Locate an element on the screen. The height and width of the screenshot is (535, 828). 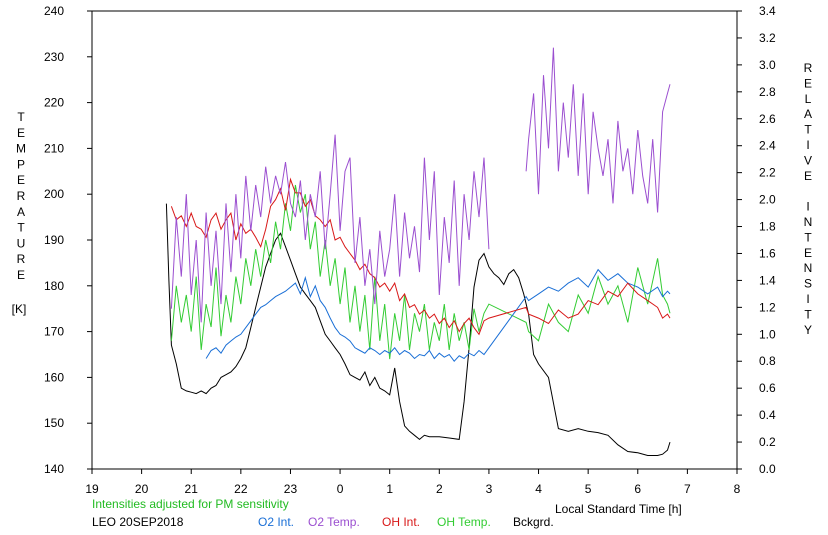
x-tick-label: 8 is located at coordinates (737, 489).